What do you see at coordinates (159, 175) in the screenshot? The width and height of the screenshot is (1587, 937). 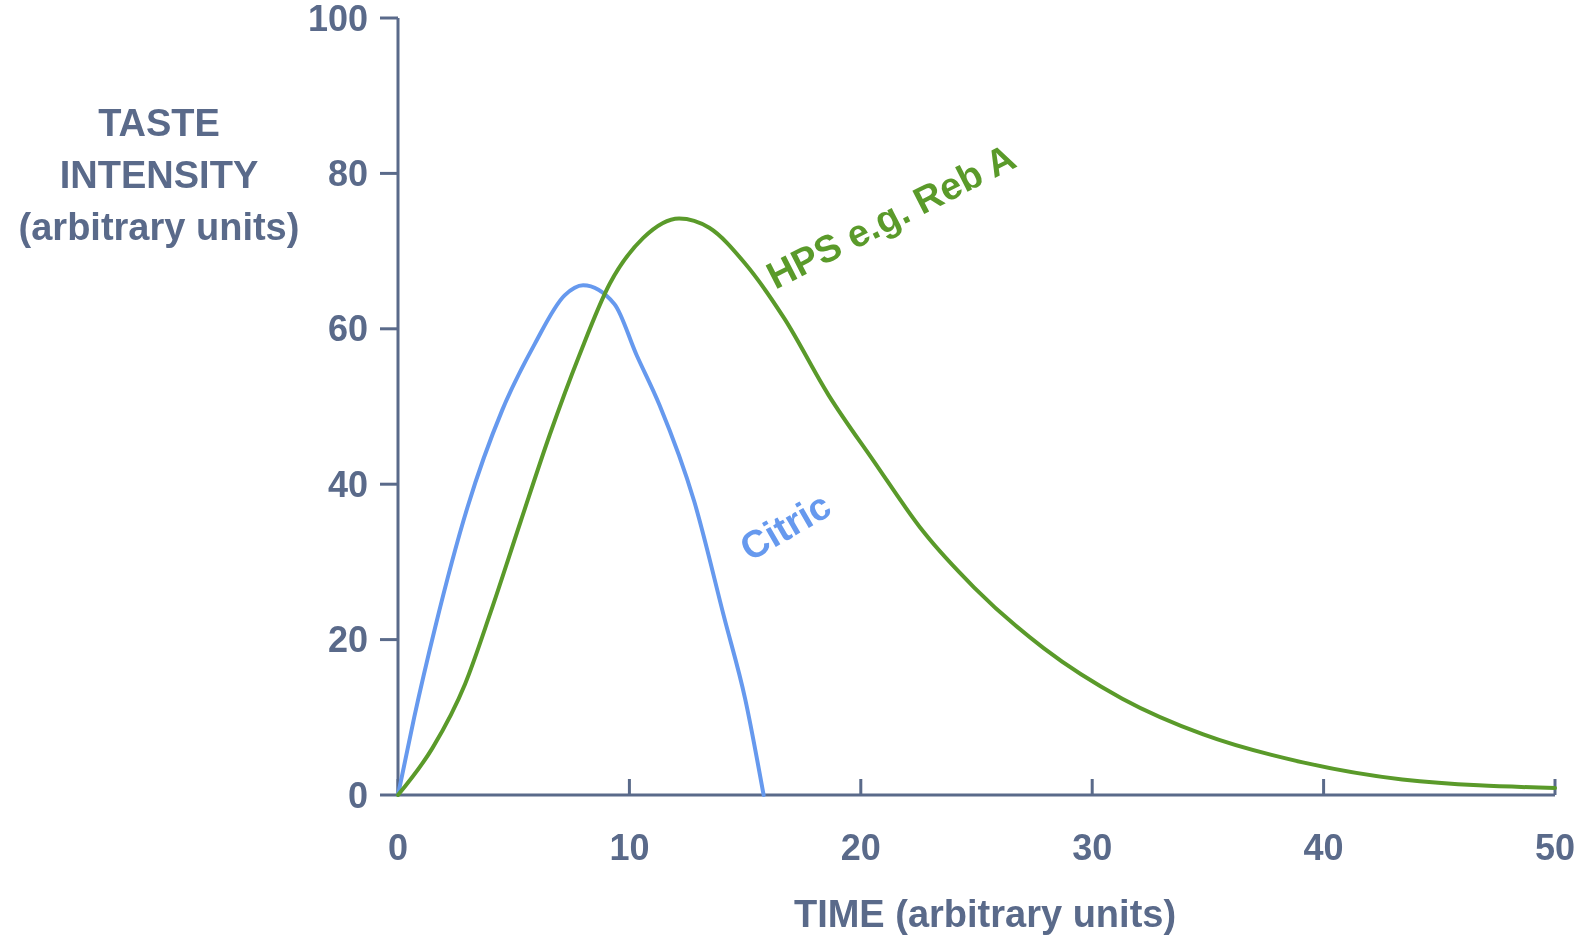 I see `y-axis-title: TASTE INTENSITY (arbitrary units)` at bounding box center [159, 175].